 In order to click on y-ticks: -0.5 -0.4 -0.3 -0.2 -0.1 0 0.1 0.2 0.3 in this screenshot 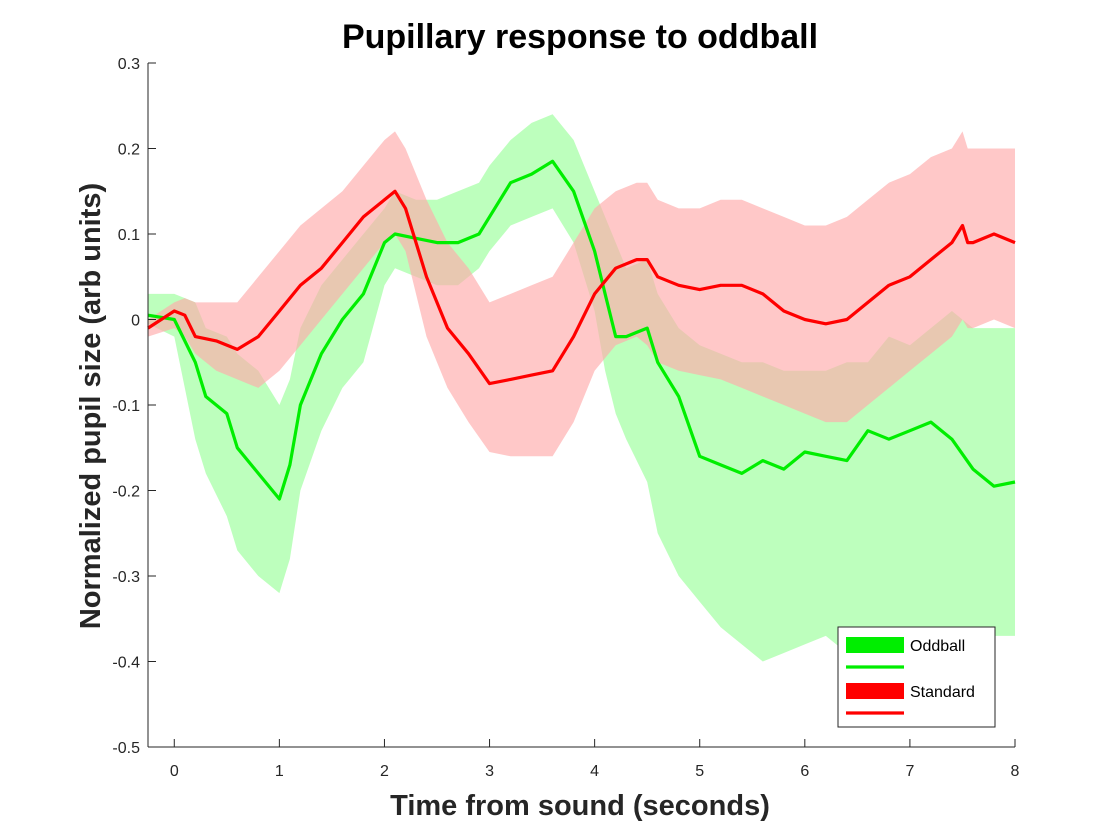, I will do `click(134, 406)`.